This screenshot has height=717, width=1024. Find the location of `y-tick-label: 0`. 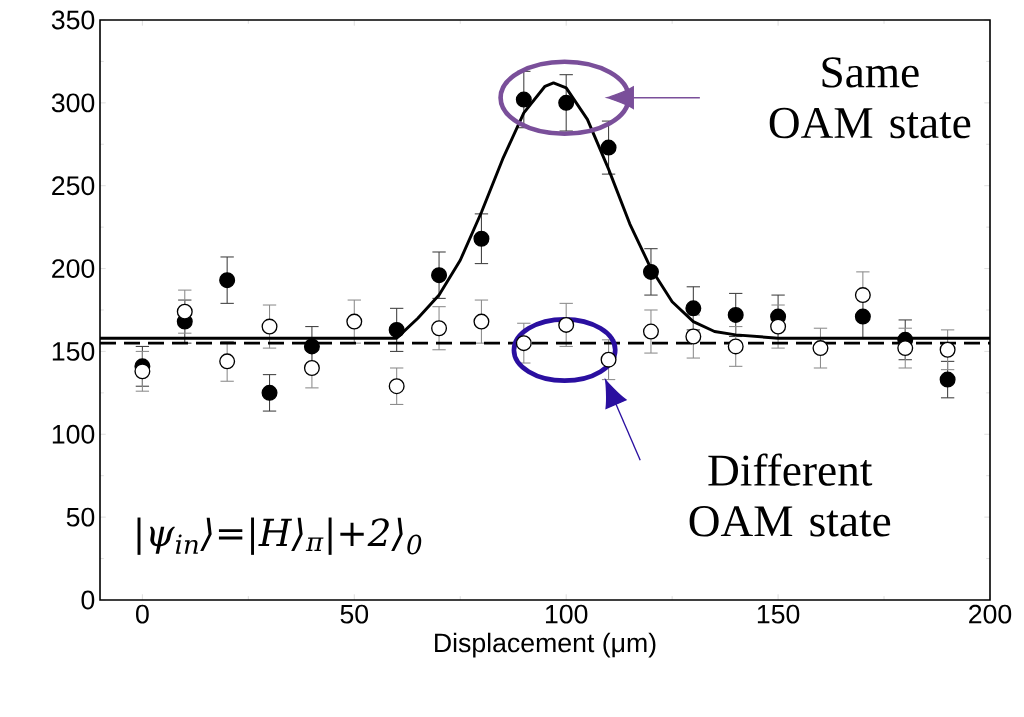

y-tick-label: 0 is located at coordinates (88, 600).